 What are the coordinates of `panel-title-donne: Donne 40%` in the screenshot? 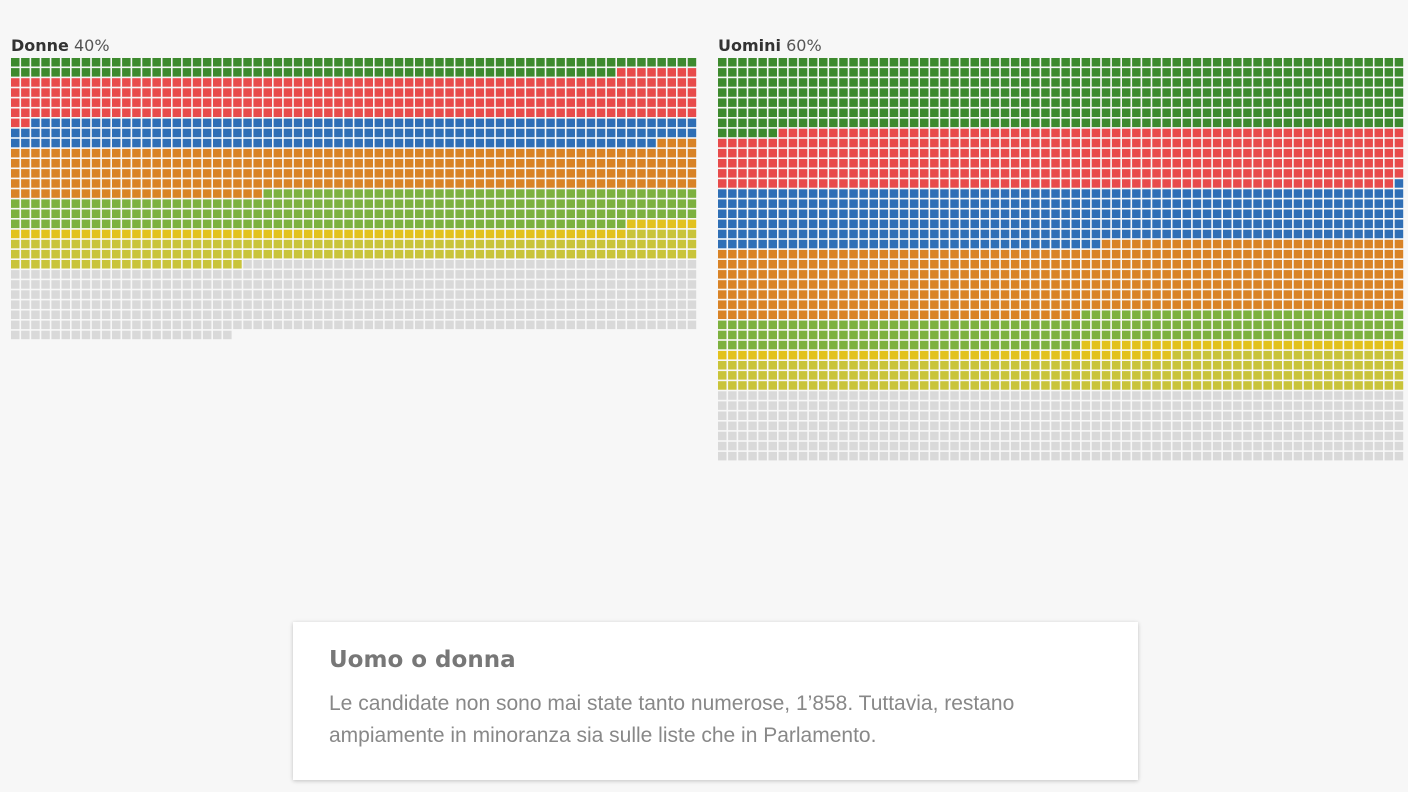 It's located at (354, 46).